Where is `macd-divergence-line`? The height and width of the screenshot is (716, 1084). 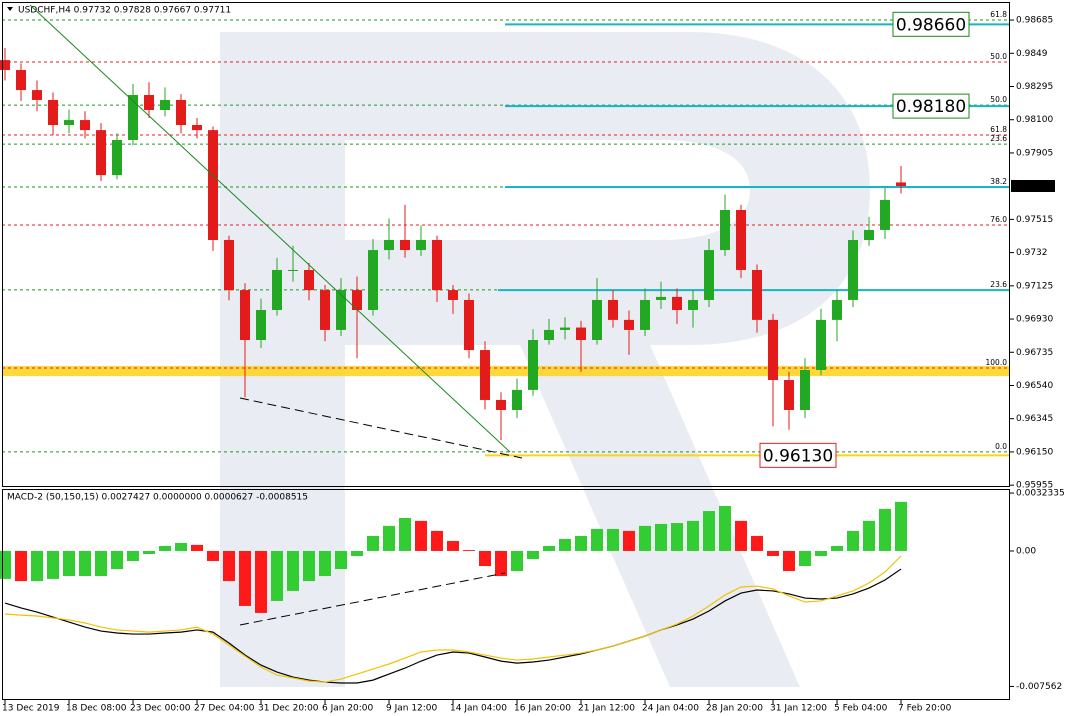 macd-divergence-line is located at coordinates (372, 599).